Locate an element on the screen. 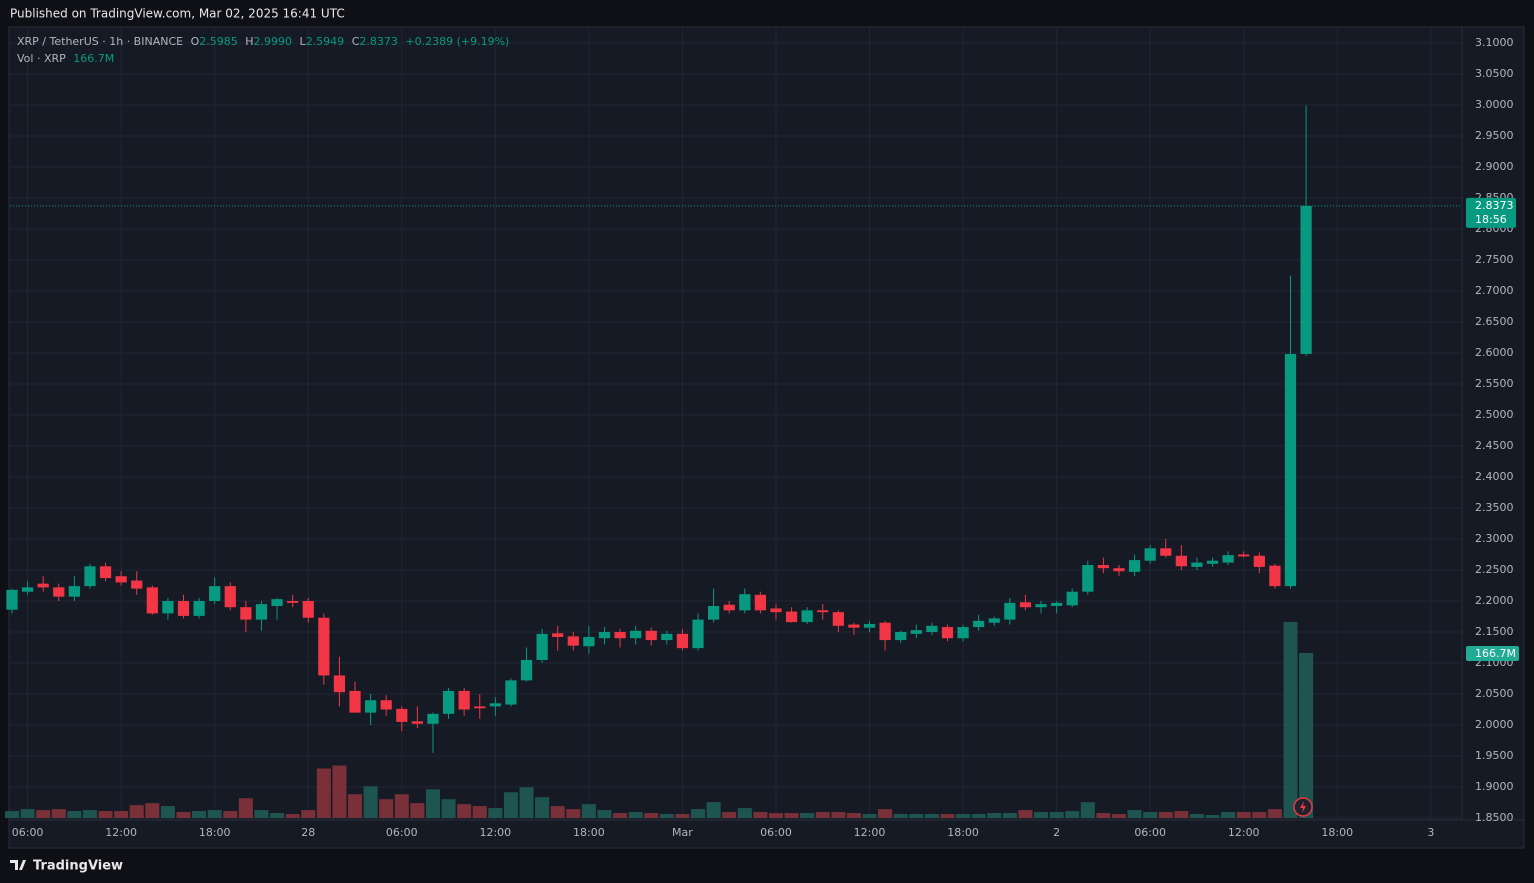  alert-bolt is located at coordinates (1303, 807).